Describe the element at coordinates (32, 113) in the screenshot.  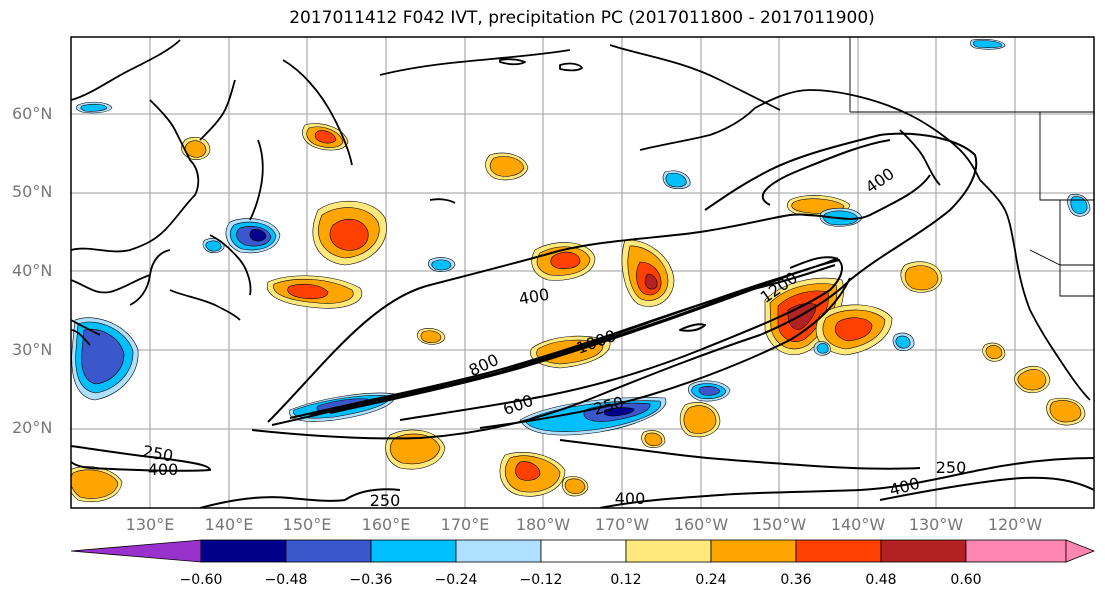
I see `lat-label-60n: 60°N` at that location.